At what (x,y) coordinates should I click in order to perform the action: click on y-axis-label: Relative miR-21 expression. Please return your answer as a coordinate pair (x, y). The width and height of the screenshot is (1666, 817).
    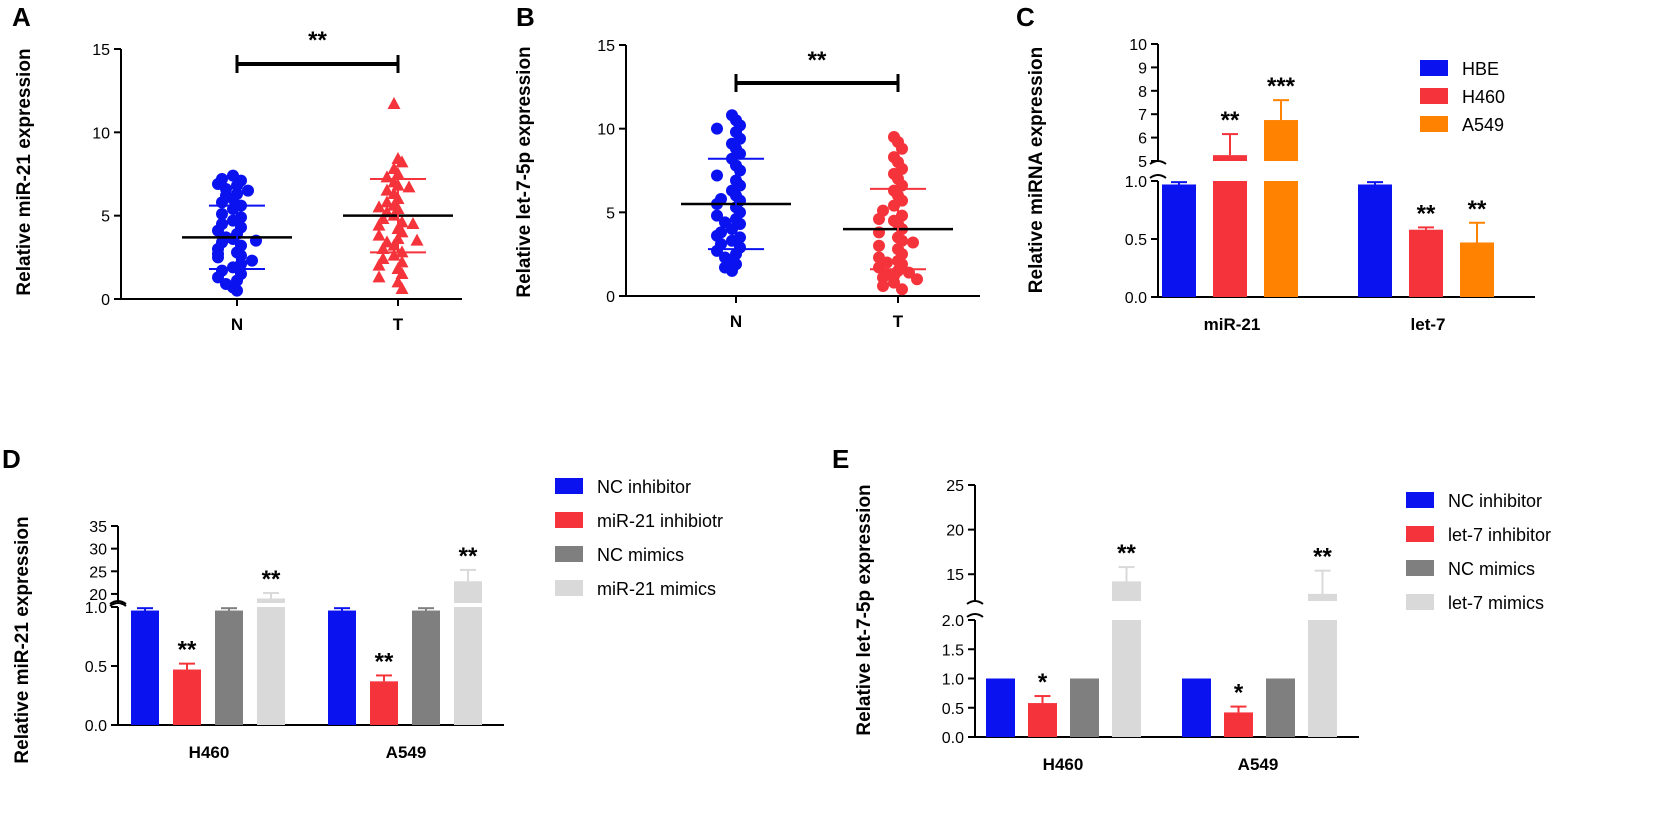
    Looking at the image, I should click on (24, 171).